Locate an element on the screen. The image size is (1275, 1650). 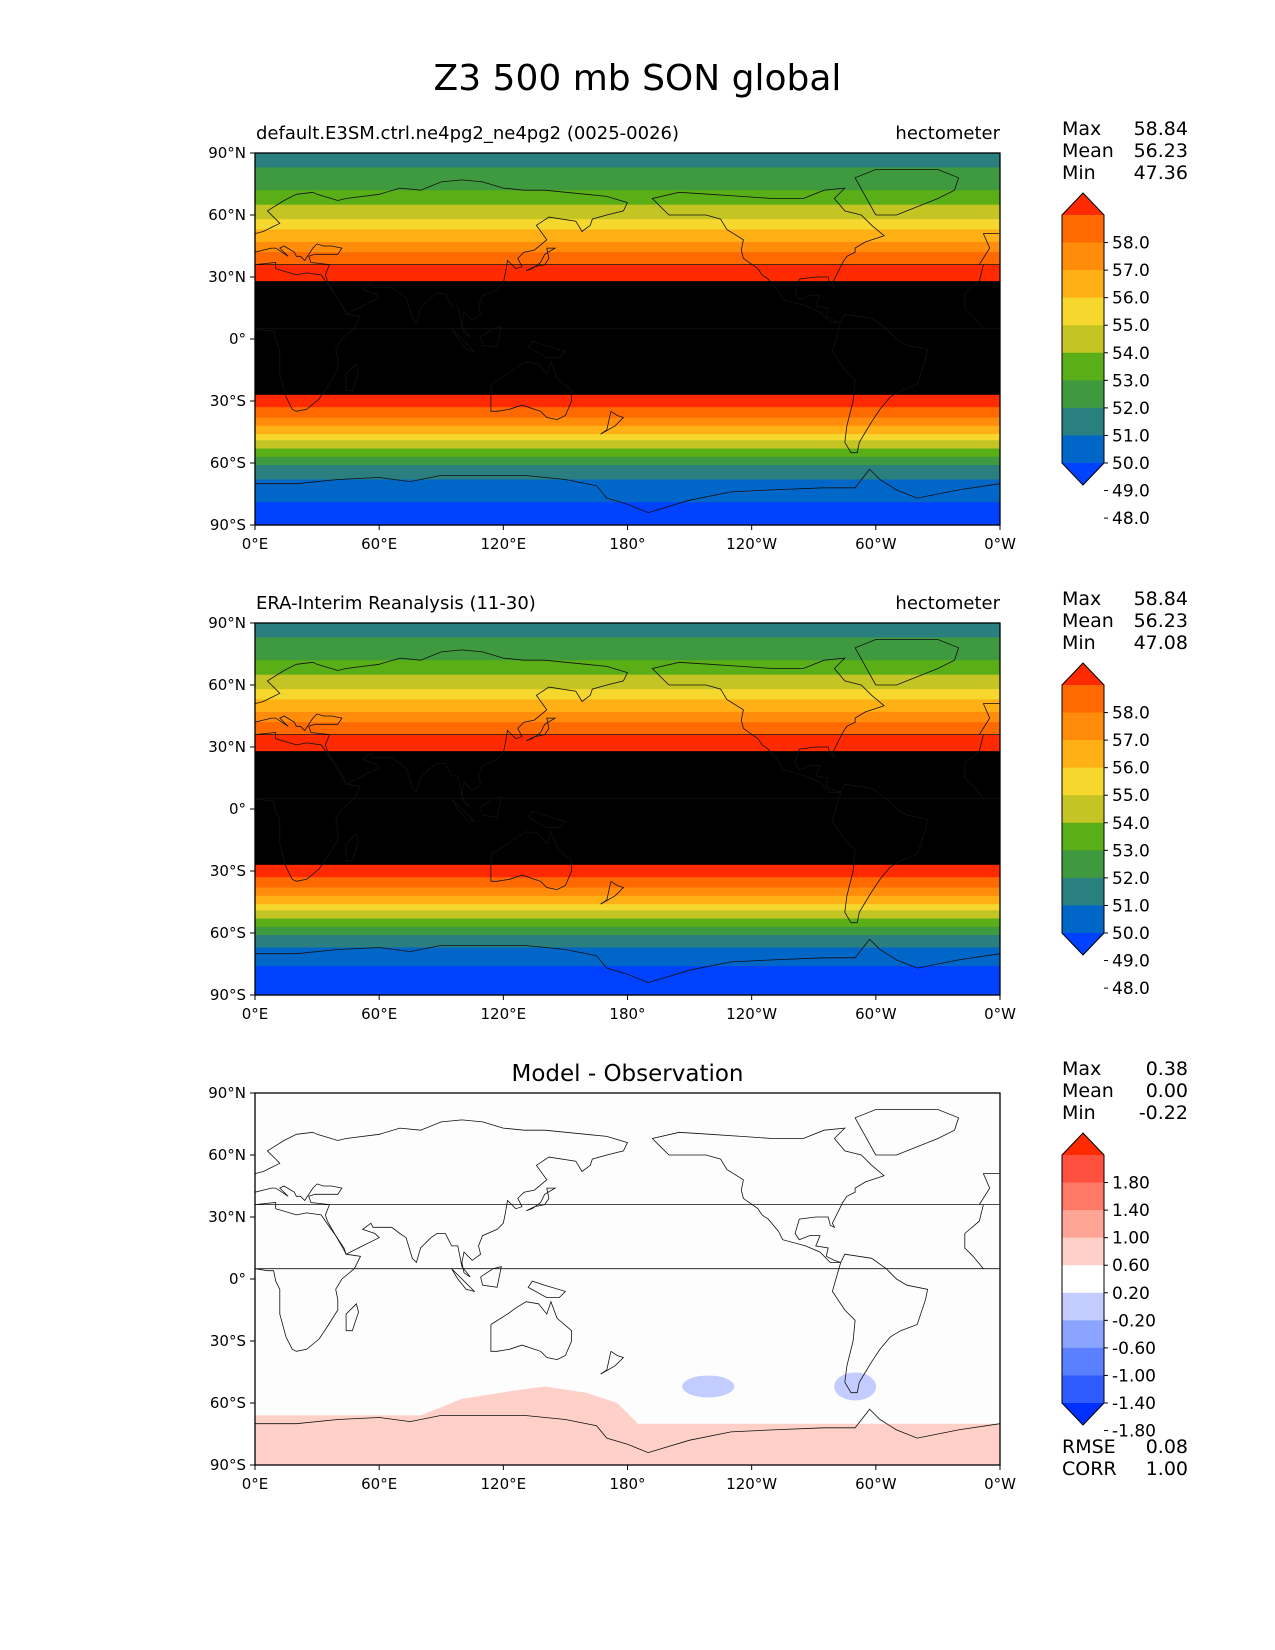
panel-1-field is located at coordinates (627, 809).